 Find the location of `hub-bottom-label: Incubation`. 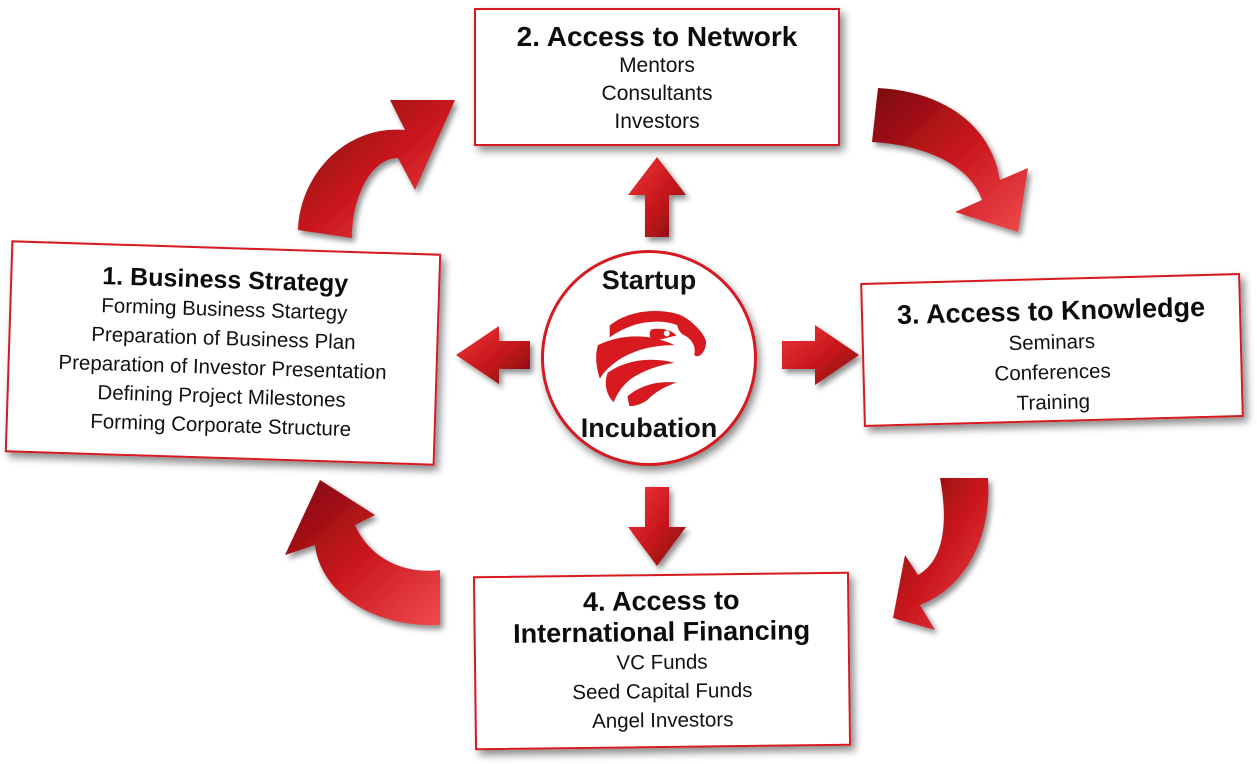

hub-bottom-label: Incubation is located at coordinates (649, 428).